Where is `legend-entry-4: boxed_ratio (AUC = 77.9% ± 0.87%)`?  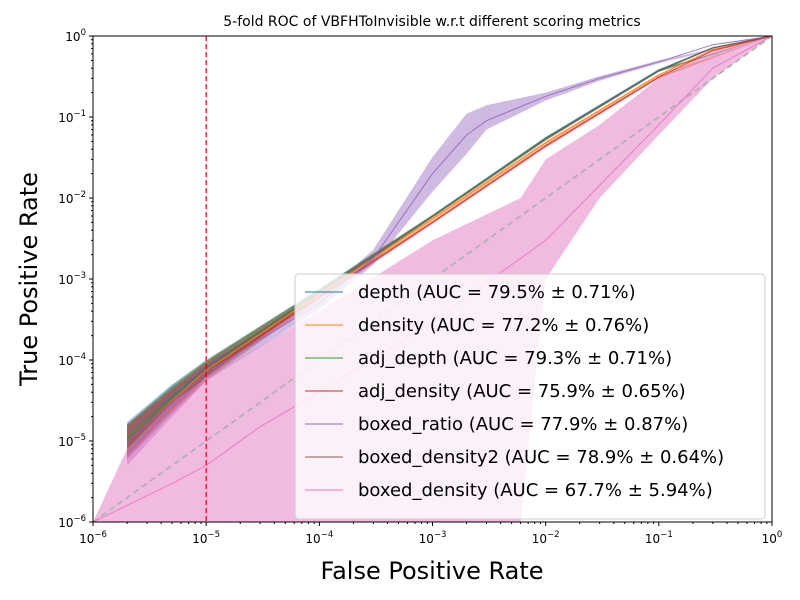
legend-entry-4: boxed_ratio (AUC = 77.9% ± 0.87%) is located at coordinates (523, 424).